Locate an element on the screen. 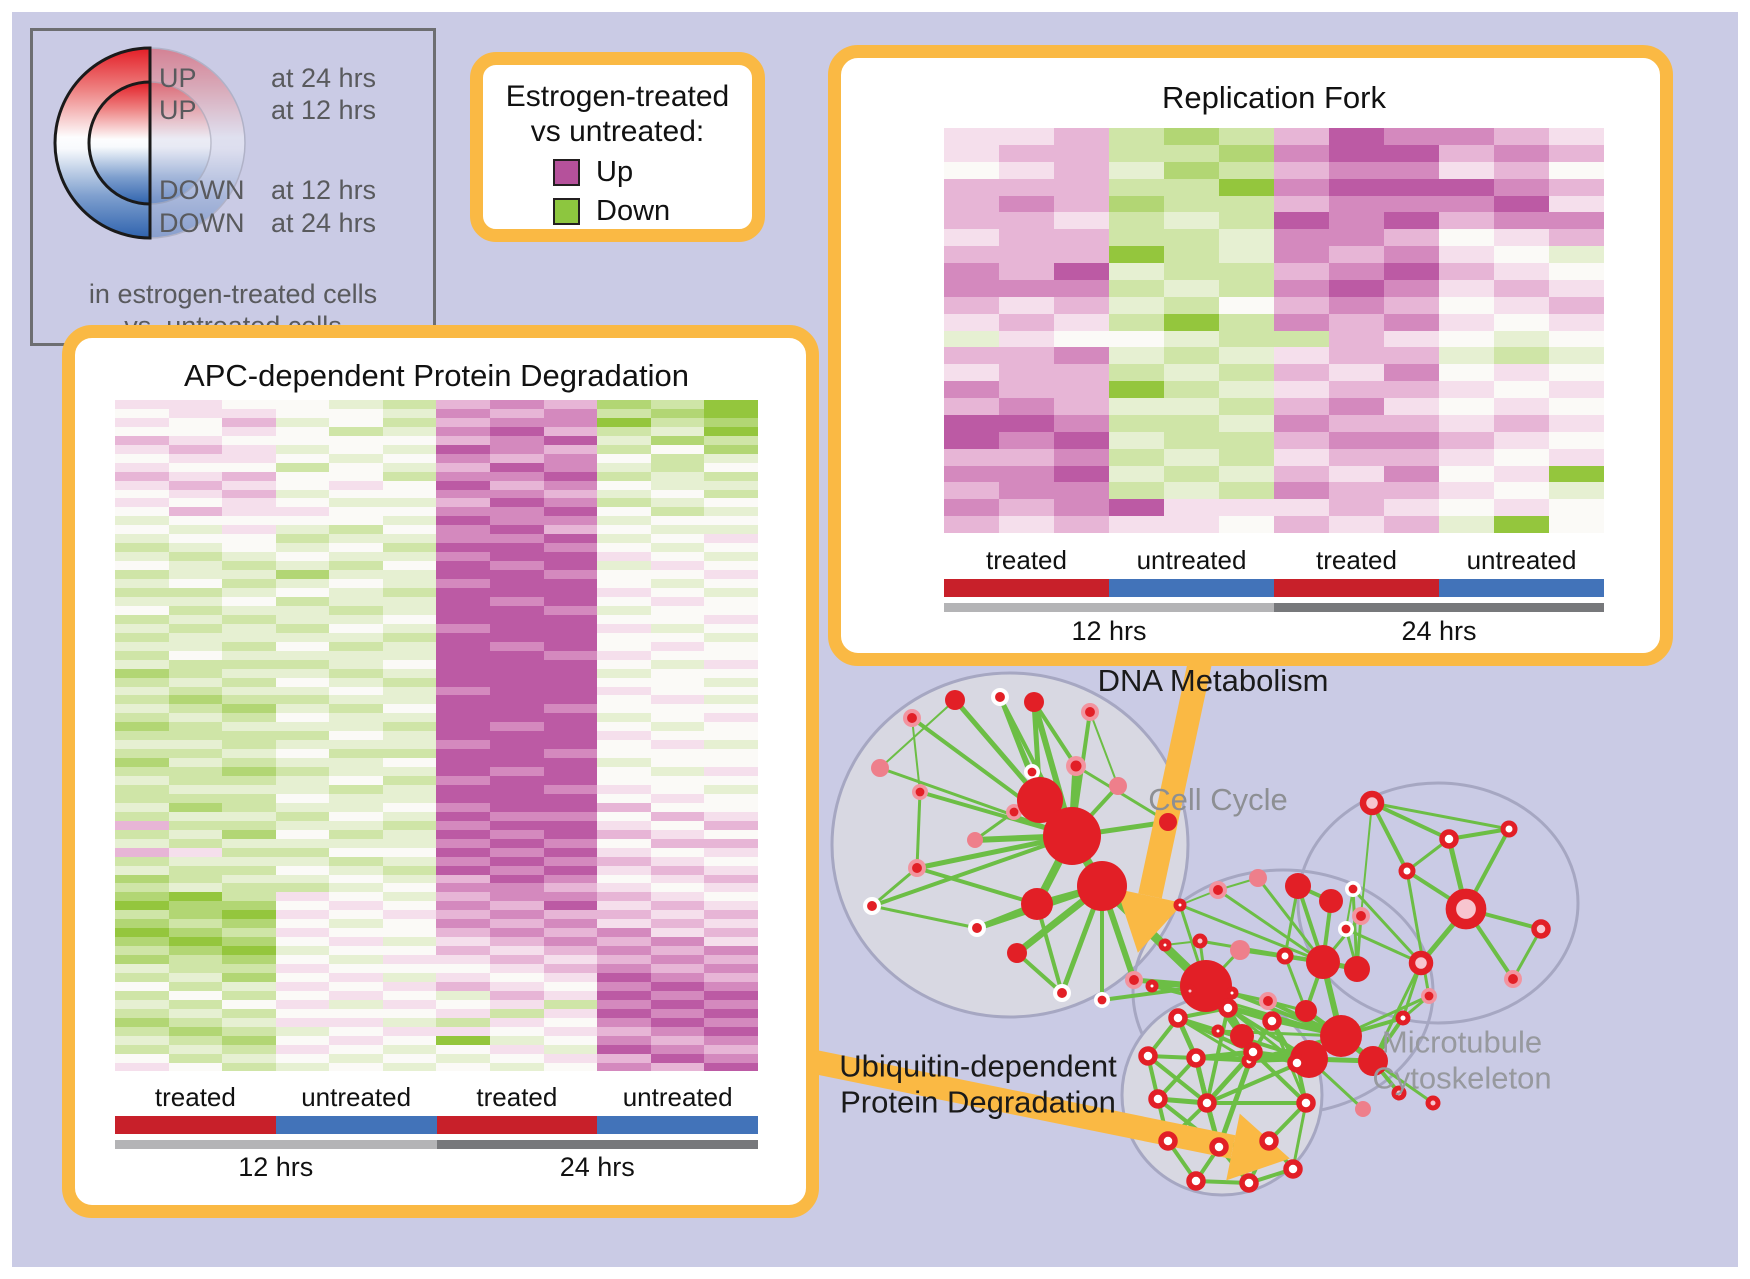 The height and width of the screenshot is (1279, 1750). gene-node-core is located at coordinates (1346, 929).